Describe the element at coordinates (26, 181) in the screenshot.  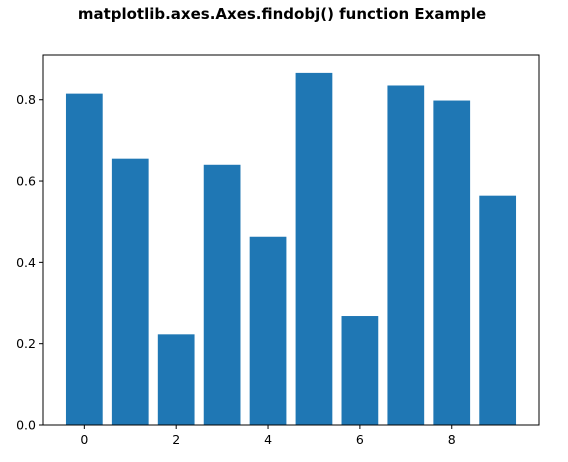
I see `y-tick-label-0.6: 0.6` at that location.